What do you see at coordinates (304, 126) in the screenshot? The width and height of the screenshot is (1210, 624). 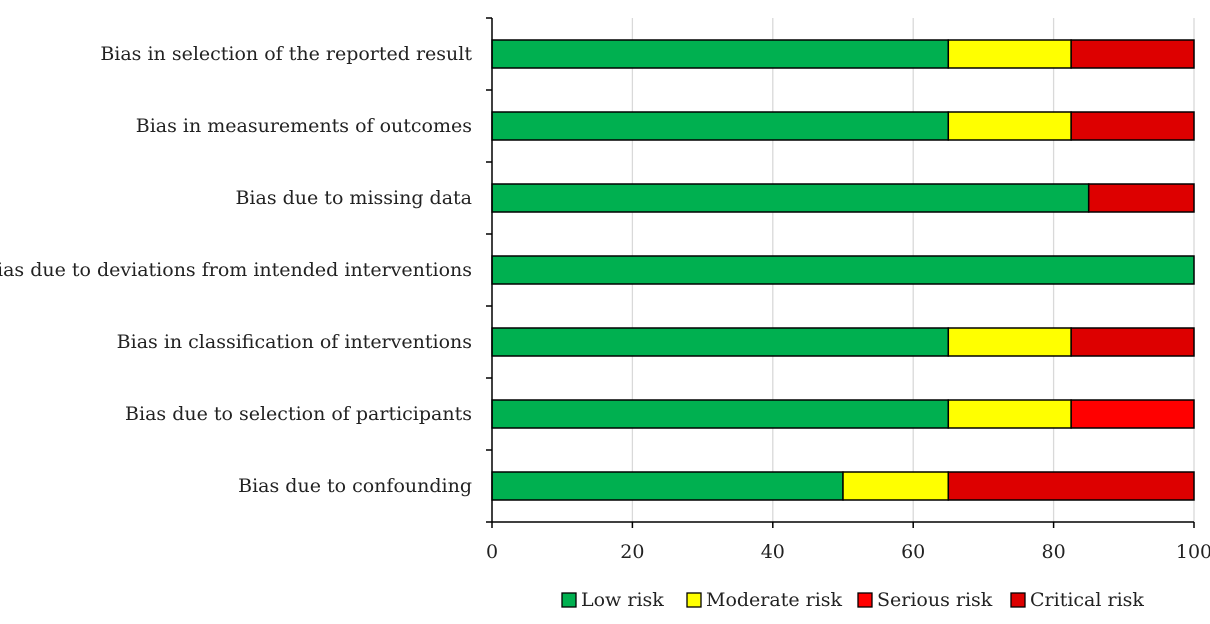 I see `category-label-2: Bias in measurements of outcomes` at bounding box center [304, 126].